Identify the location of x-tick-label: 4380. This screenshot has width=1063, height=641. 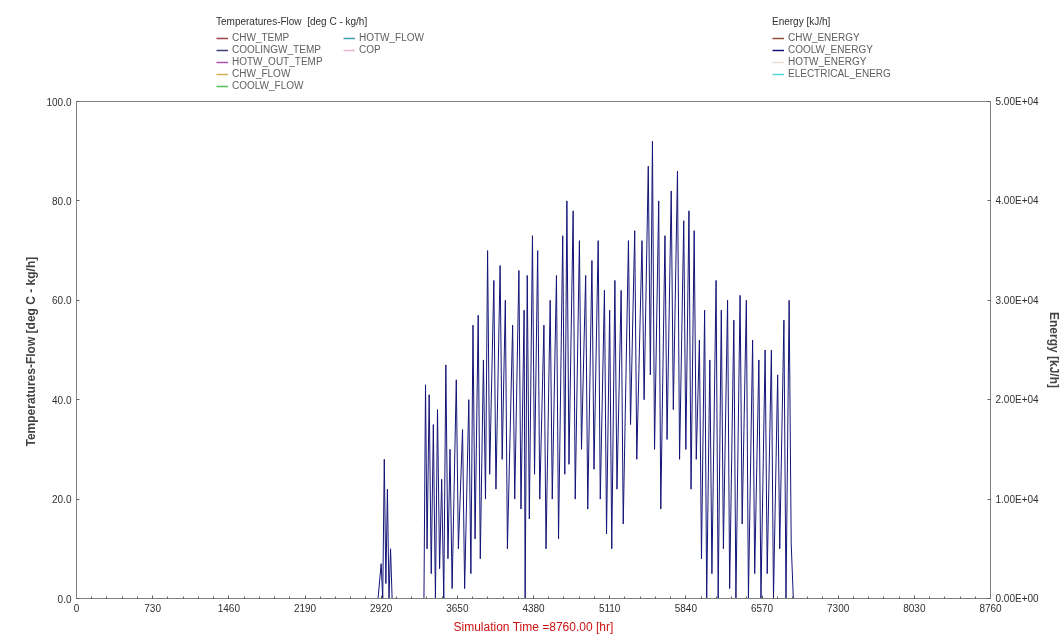
(534, 608).